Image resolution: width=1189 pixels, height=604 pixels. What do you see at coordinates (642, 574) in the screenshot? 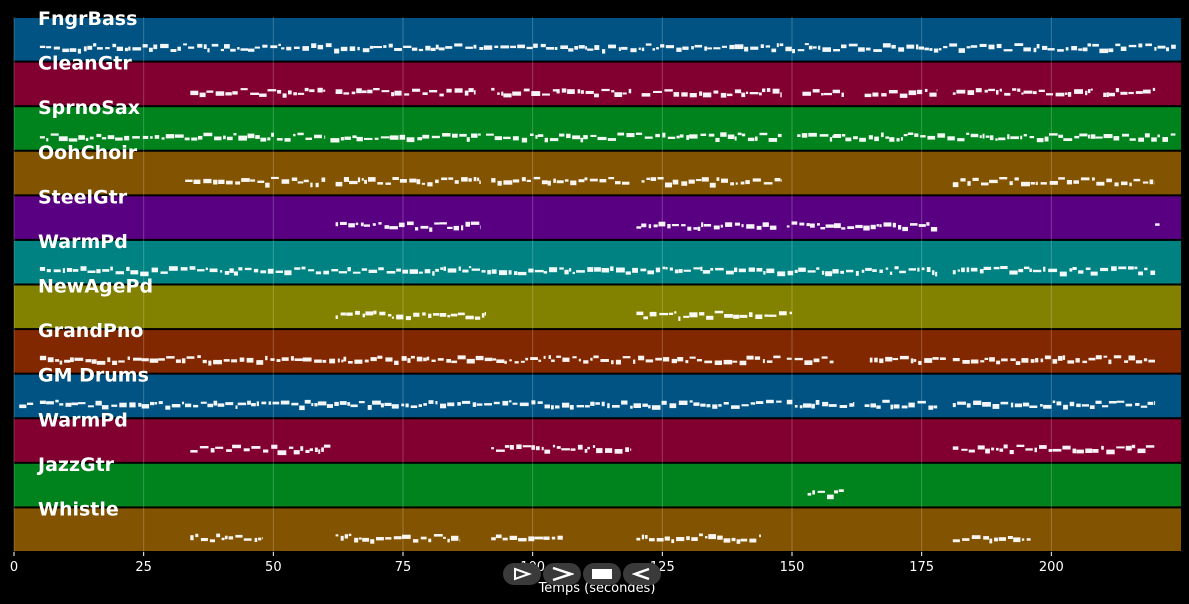
I see `rewind-button` at bounding box center [642, 574].